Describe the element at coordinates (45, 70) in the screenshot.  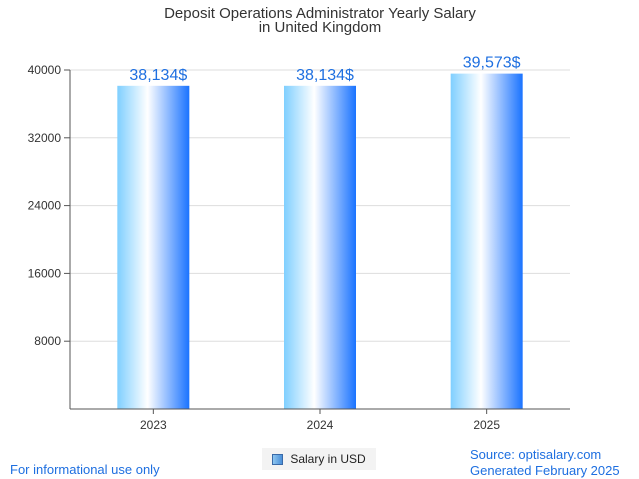
I see `y-tick-label: 40000` at that location.